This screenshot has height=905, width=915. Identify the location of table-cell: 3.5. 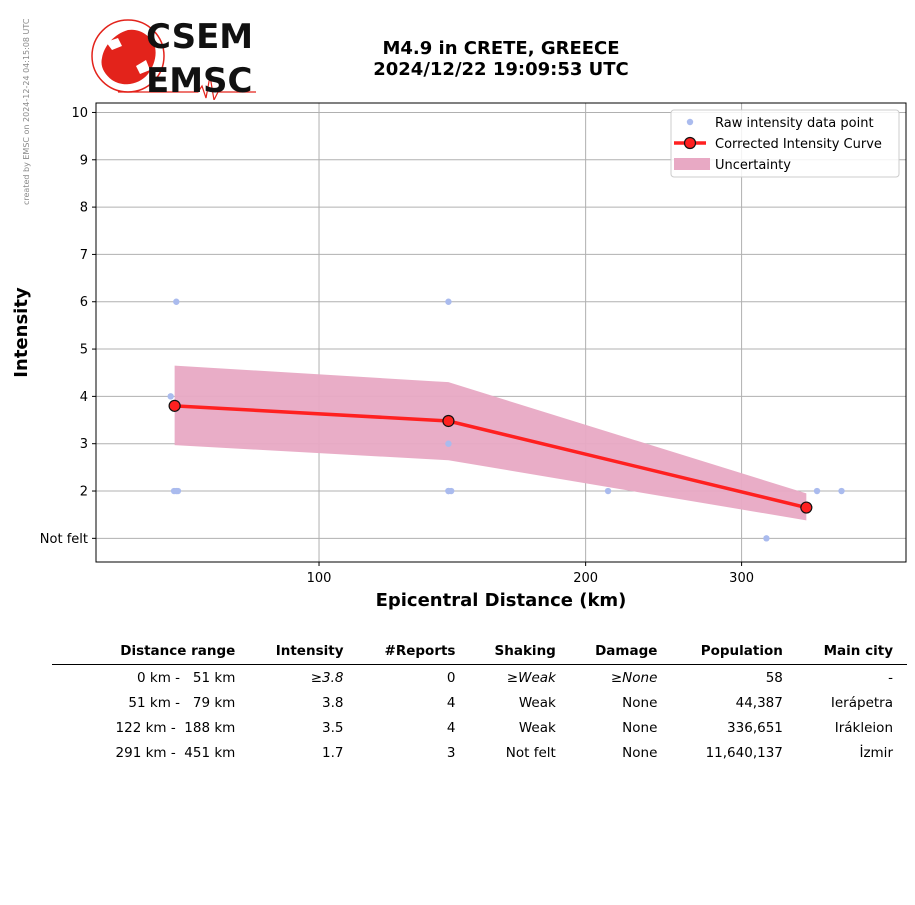
(333, 727).